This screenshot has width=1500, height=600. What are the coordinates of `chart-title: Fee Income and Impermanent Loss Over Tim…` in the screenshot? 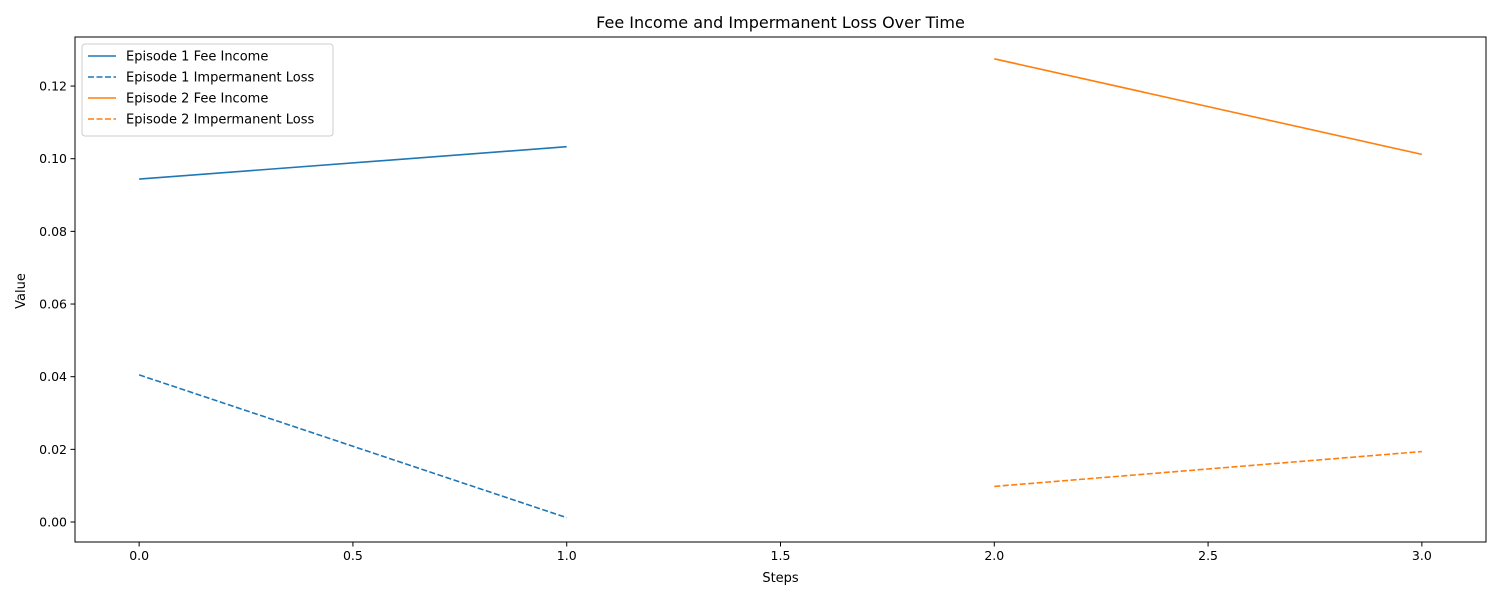 It's located at (780, 22).